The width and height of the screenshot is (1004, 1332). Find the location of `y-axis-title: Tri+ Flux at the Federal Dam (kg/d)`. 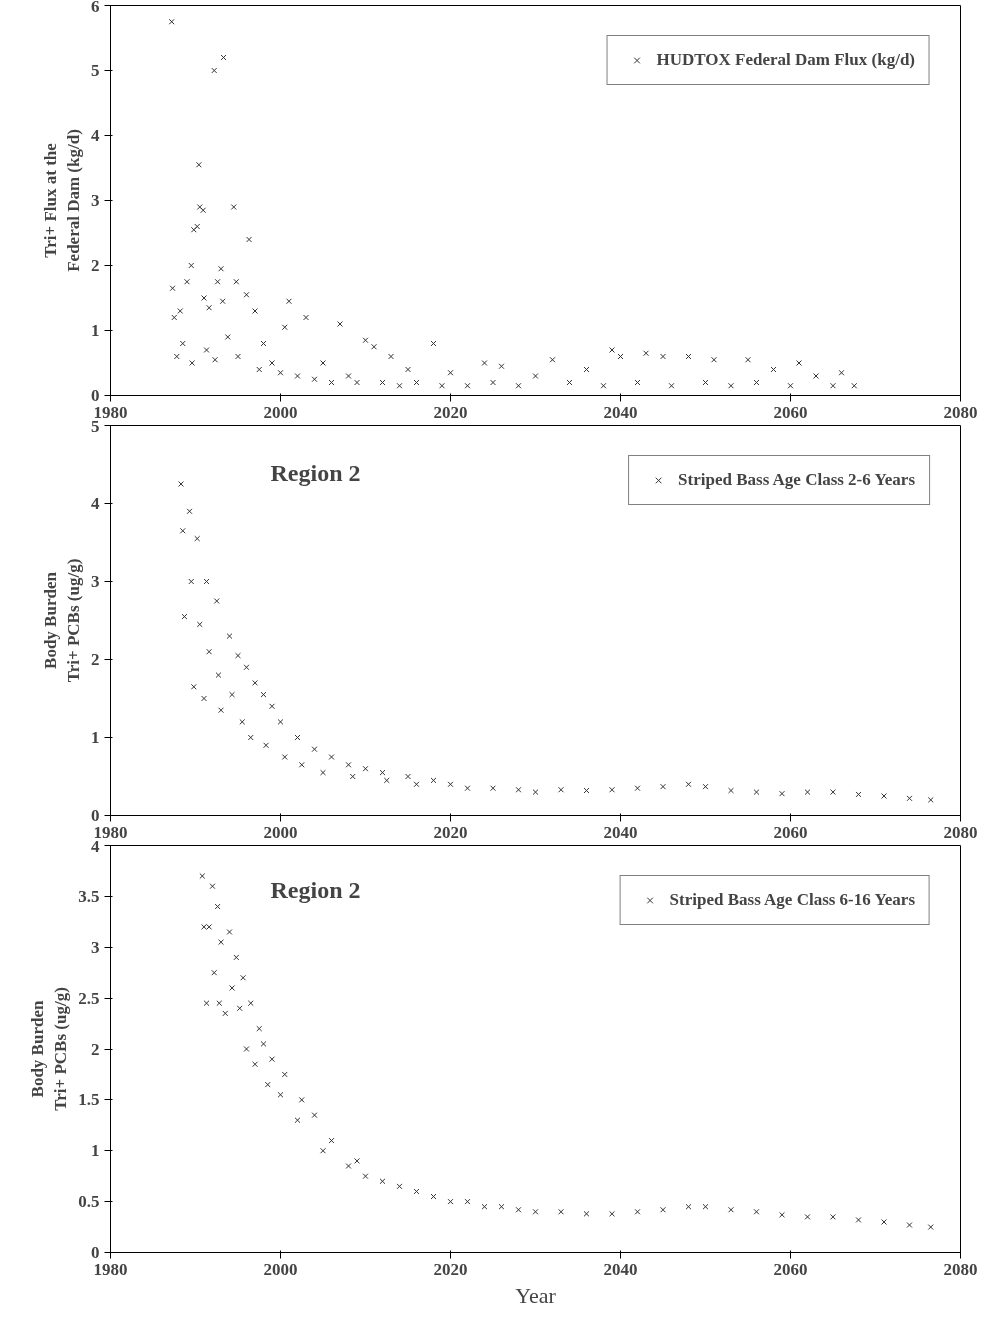

y-axis-title: Tri+ Flux at the Federal Dam (kg/d) is located at coordinates (62, 200).